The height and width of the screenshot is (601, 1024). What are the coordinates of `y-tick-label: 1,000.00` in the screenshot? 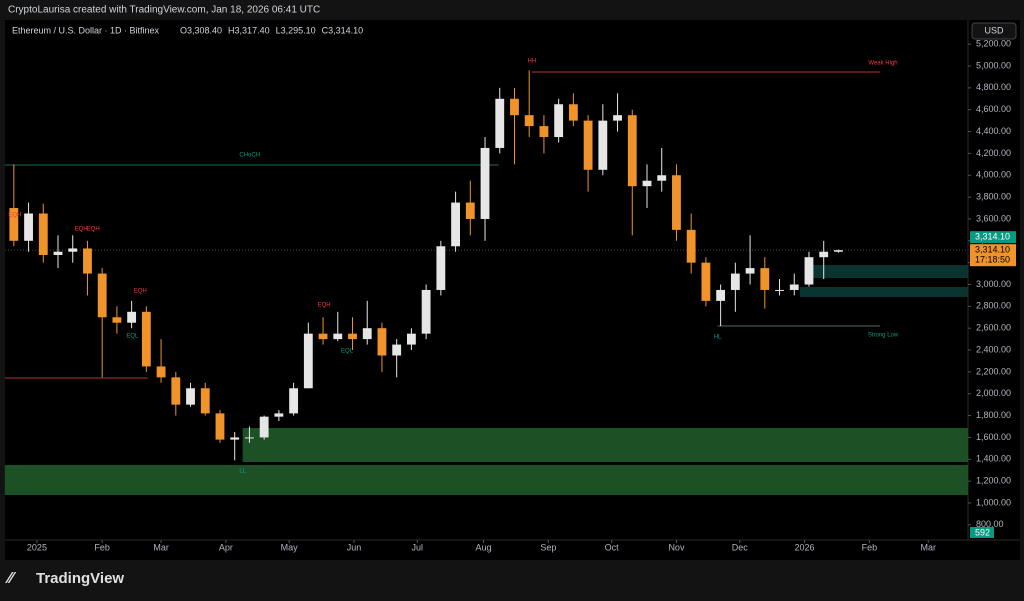 It's located at (993, 502).